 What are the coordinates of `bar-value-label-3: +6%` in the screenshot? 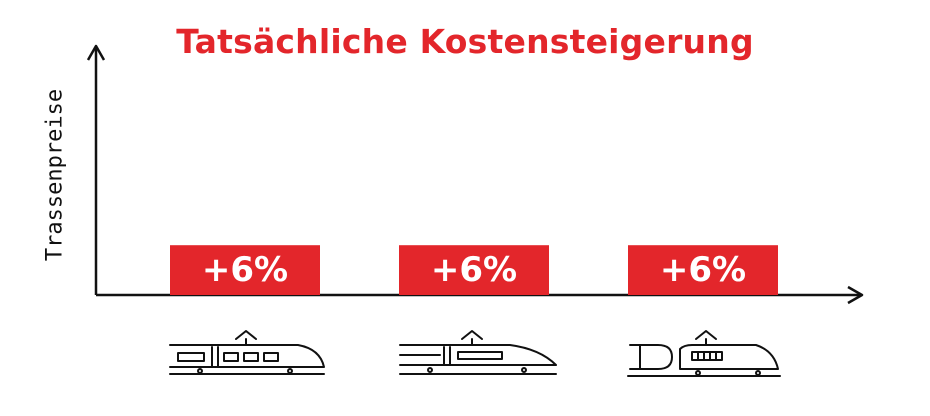 It's located at (703, 270).